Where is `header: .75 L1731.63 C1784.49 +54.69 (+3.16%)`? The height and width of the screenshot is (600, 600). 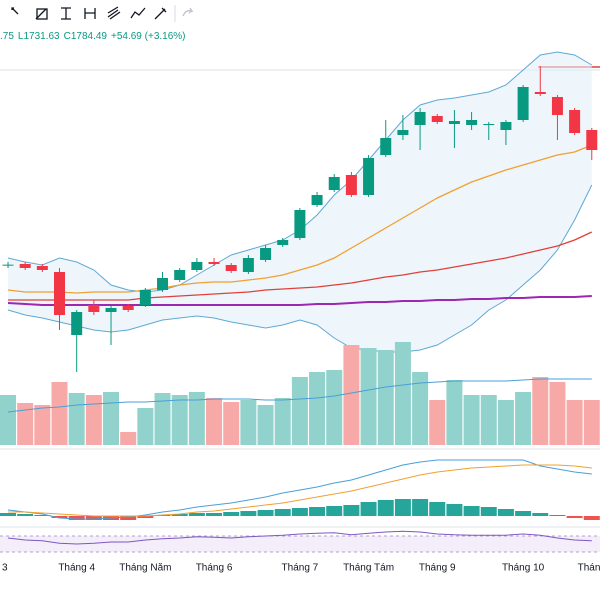
header: .75 L1731.63 C1784.49 +54.69 (+3.16%) is located at coordinates (93, 36).